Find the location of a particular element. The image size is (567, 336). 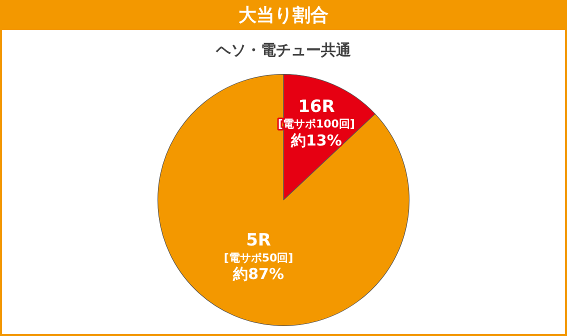

slice-label: 5R [電サポ50回] is located at coordinates (259, 247).